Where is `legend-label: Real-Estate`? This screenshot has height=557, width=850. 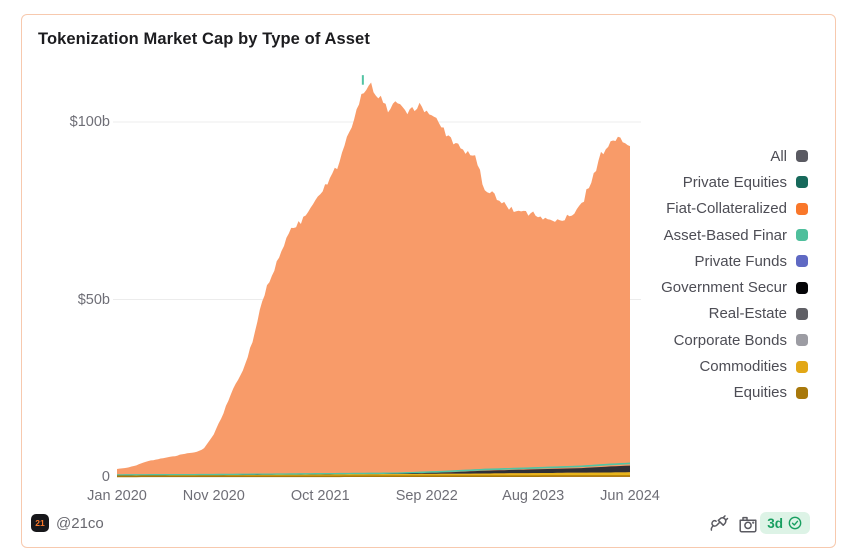 legend-label: Real-Estate is located at coordinates (747, 314).